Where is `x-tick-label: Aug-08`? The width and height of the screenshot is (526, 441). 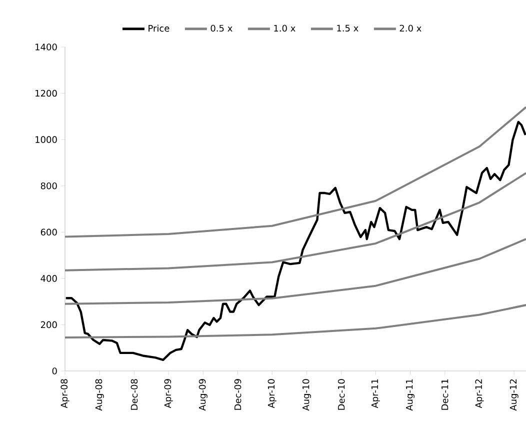
x-tick-label: Aug-08 is located at coordinates (99, 395).